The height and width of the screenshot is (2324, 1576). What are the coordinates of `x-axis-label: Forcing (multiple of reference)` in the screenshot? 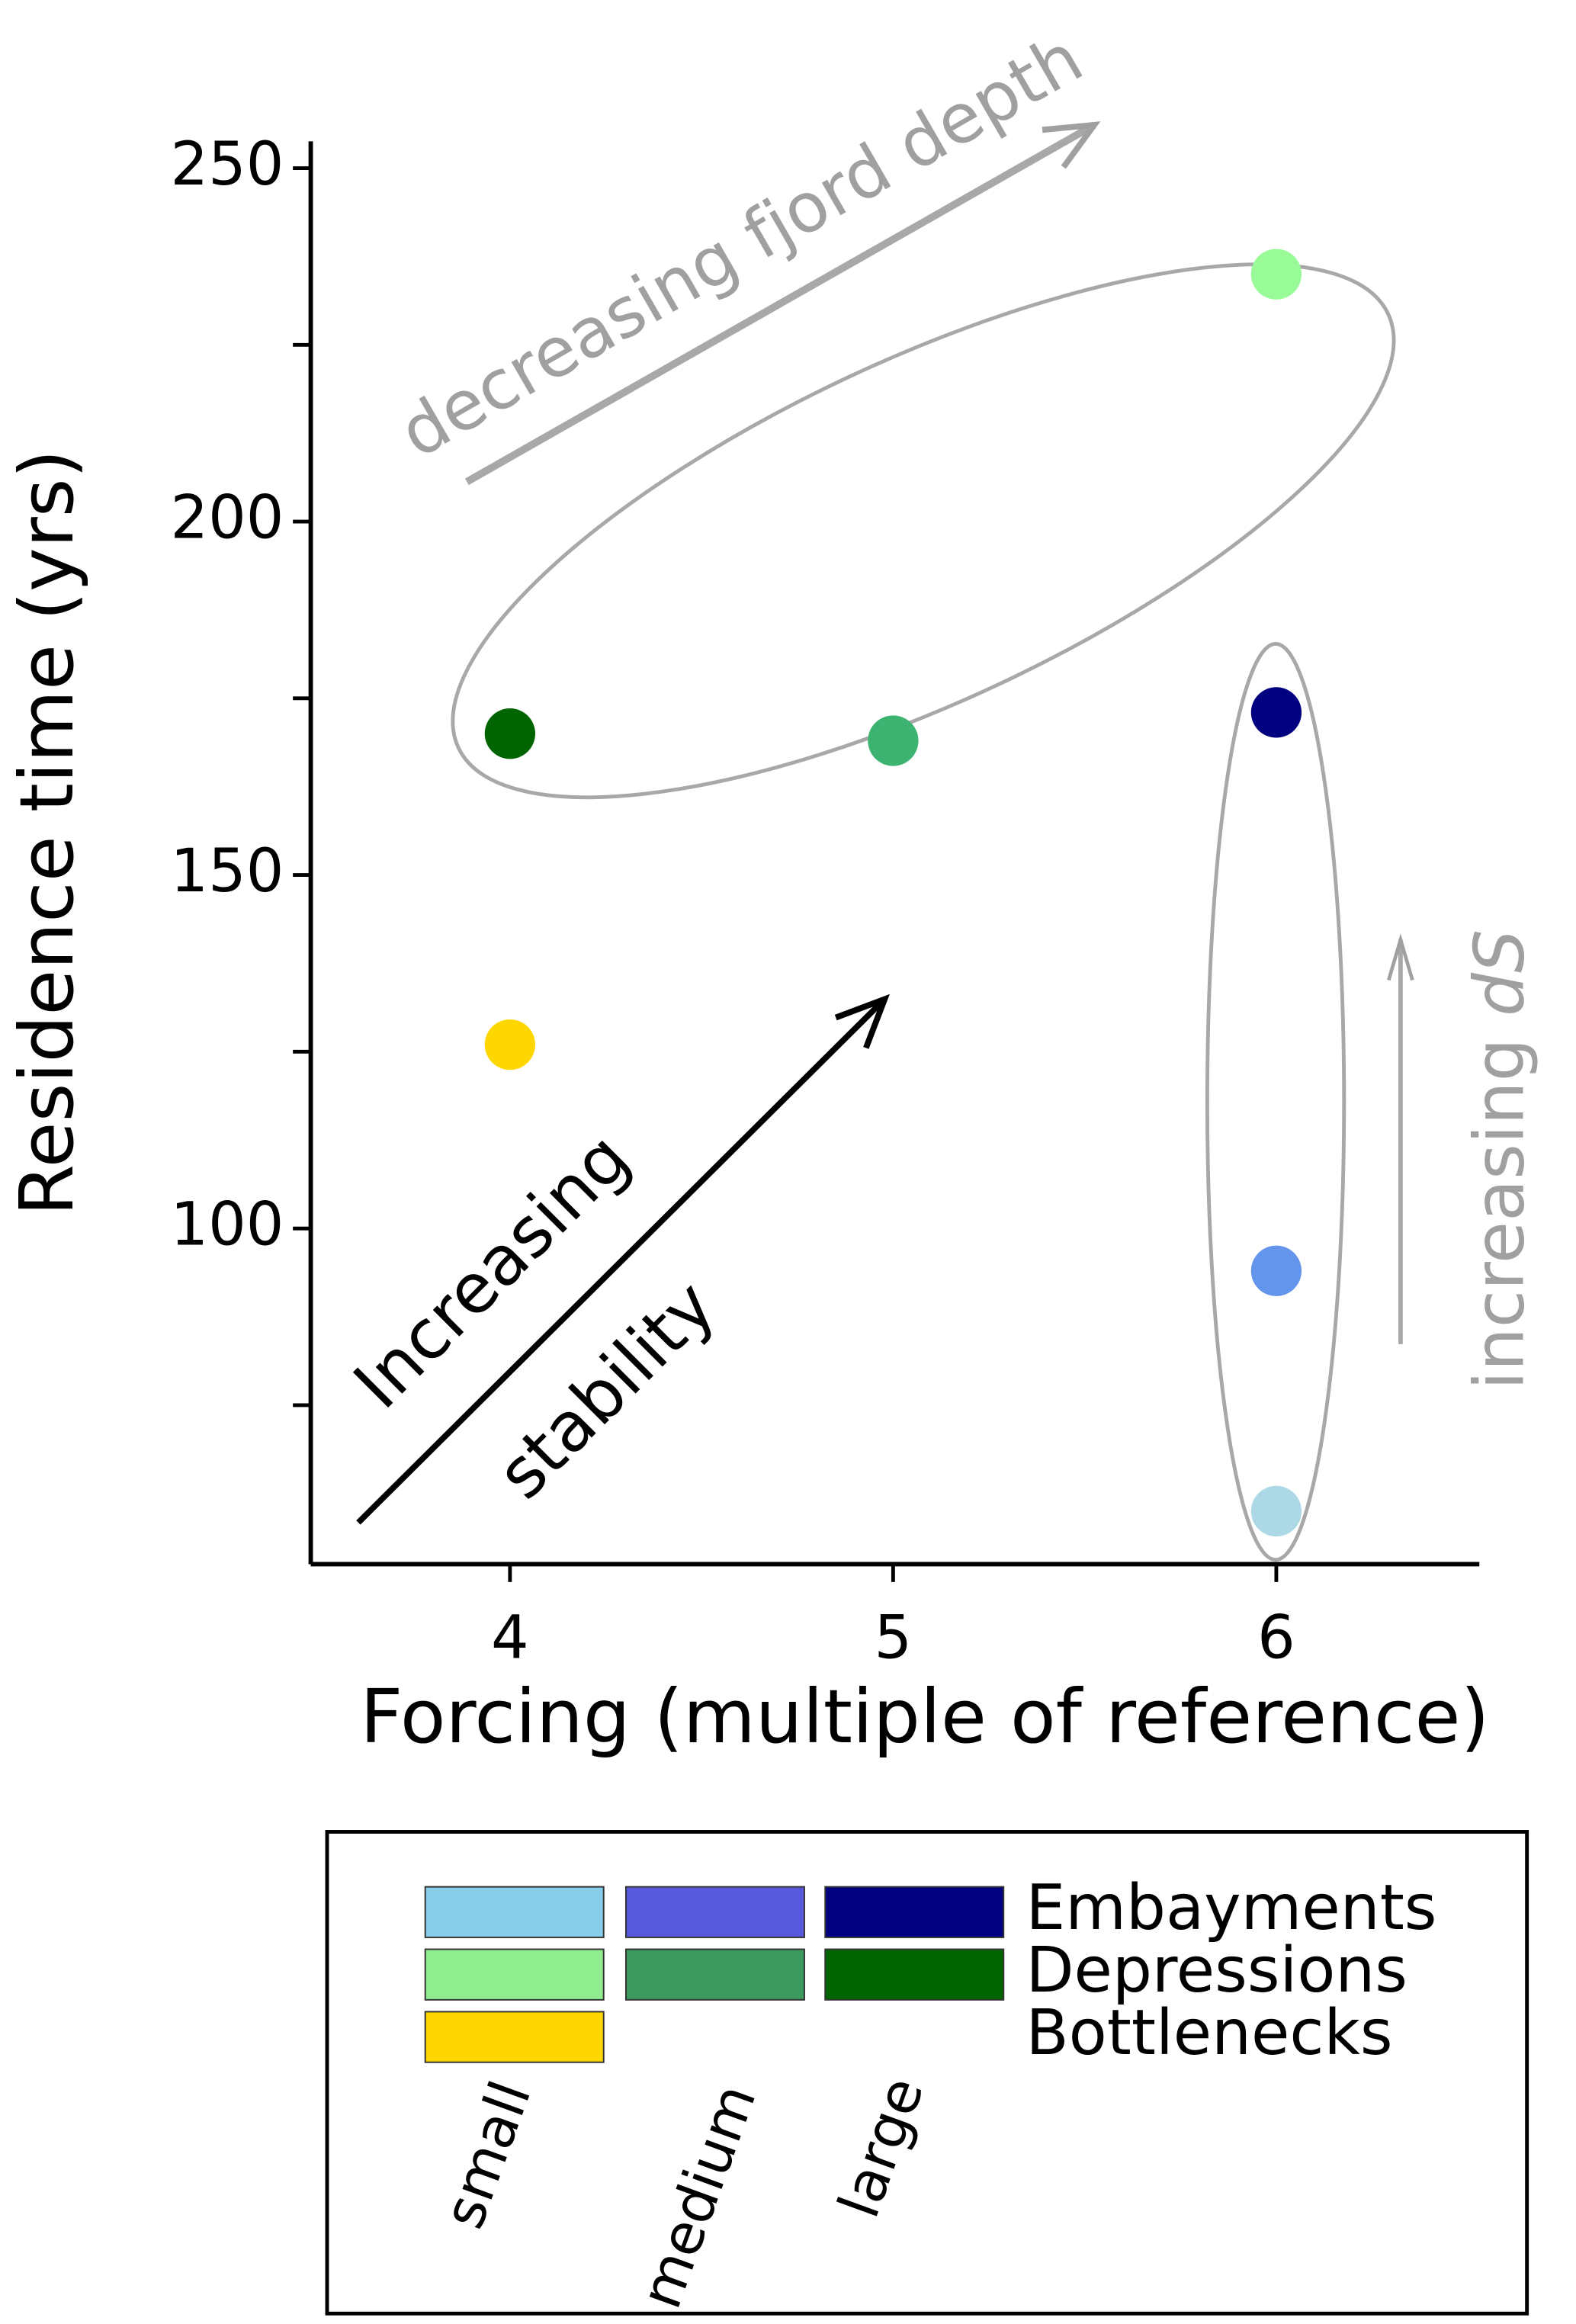 It's located at (924, 1716).